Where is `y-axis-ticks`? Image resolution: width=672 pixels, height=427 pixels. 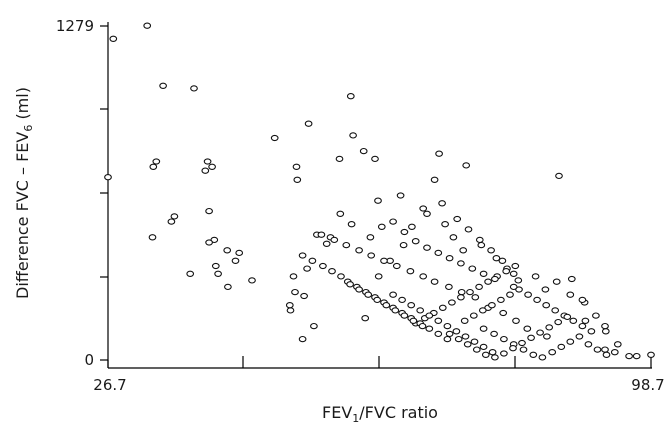
y-axis-ticks is located at coordinates (104, 193).